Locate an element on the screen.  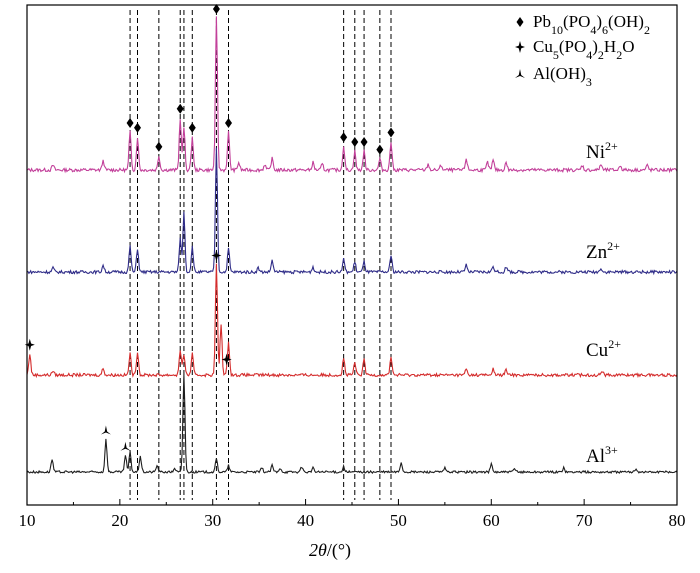
series-label-cu: Cu2+ is located at coordinates (603, 349).